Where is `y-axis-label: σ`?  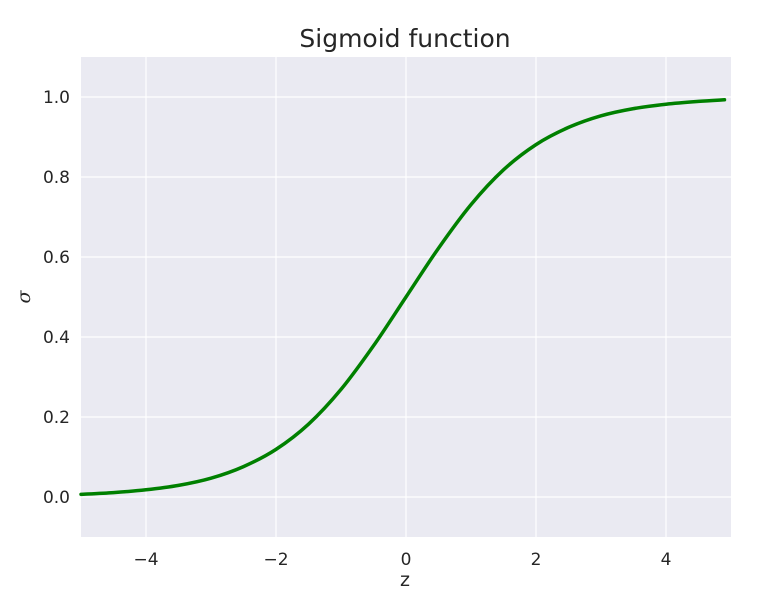 y-axis-label: σ is located at coordinates (24, 296).